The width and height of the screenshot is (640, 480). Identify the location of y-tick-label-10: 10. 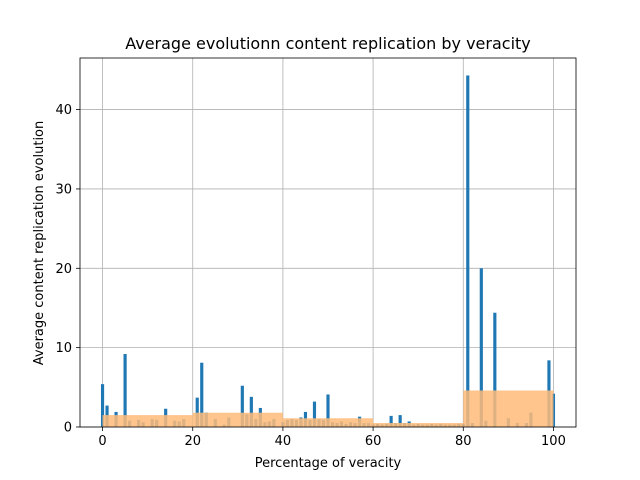
(63, 348).